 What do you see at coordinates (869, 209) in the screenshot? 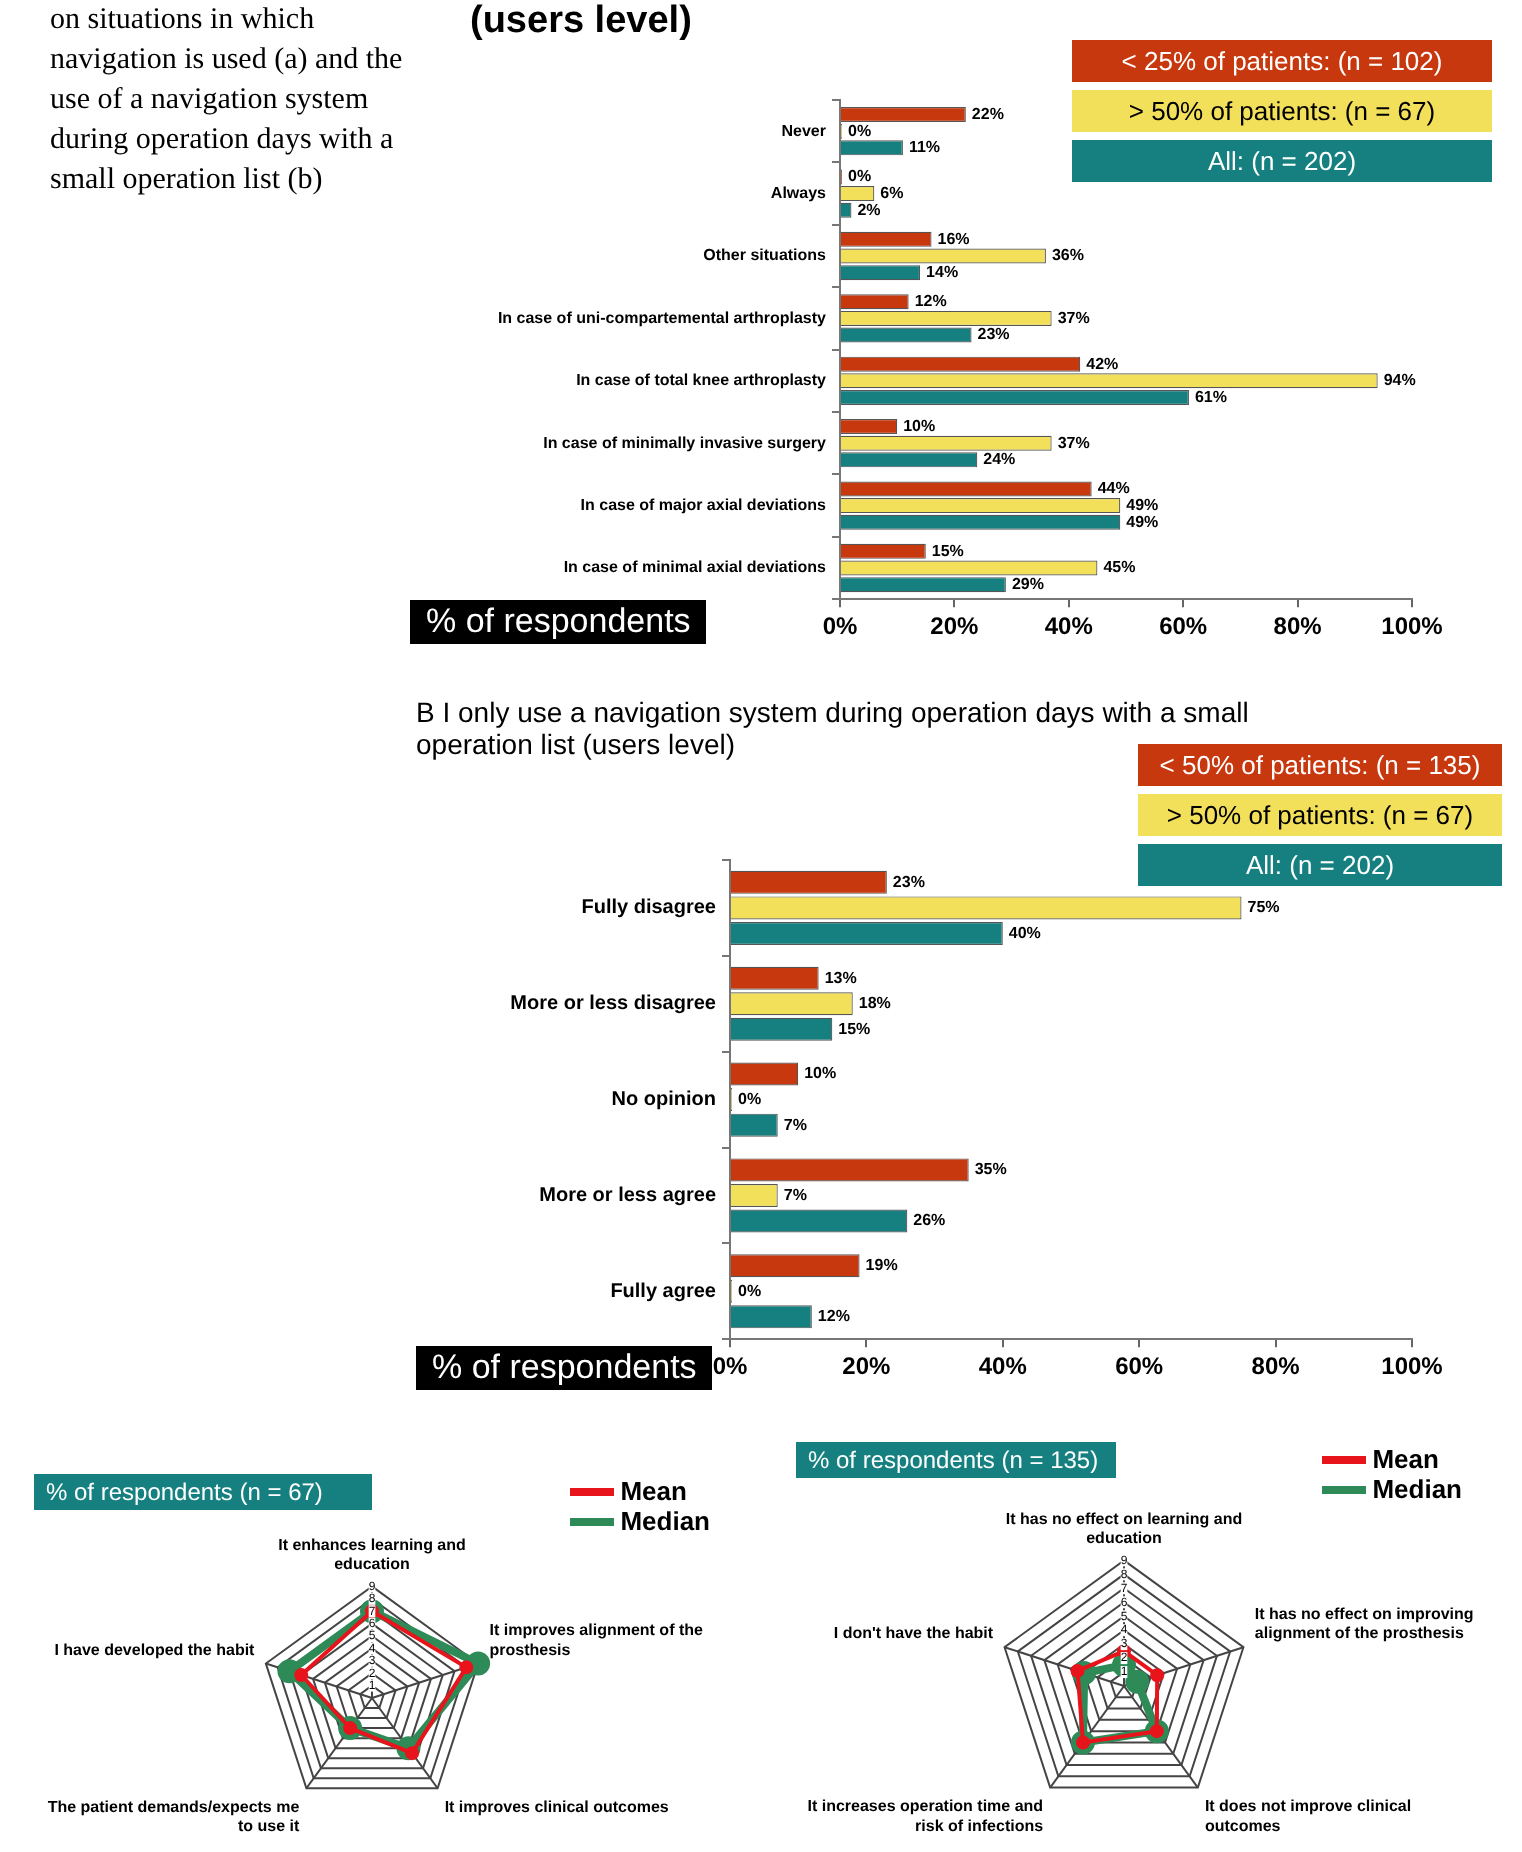
I see `data-label: 2%` at bounding box center [869, 209].